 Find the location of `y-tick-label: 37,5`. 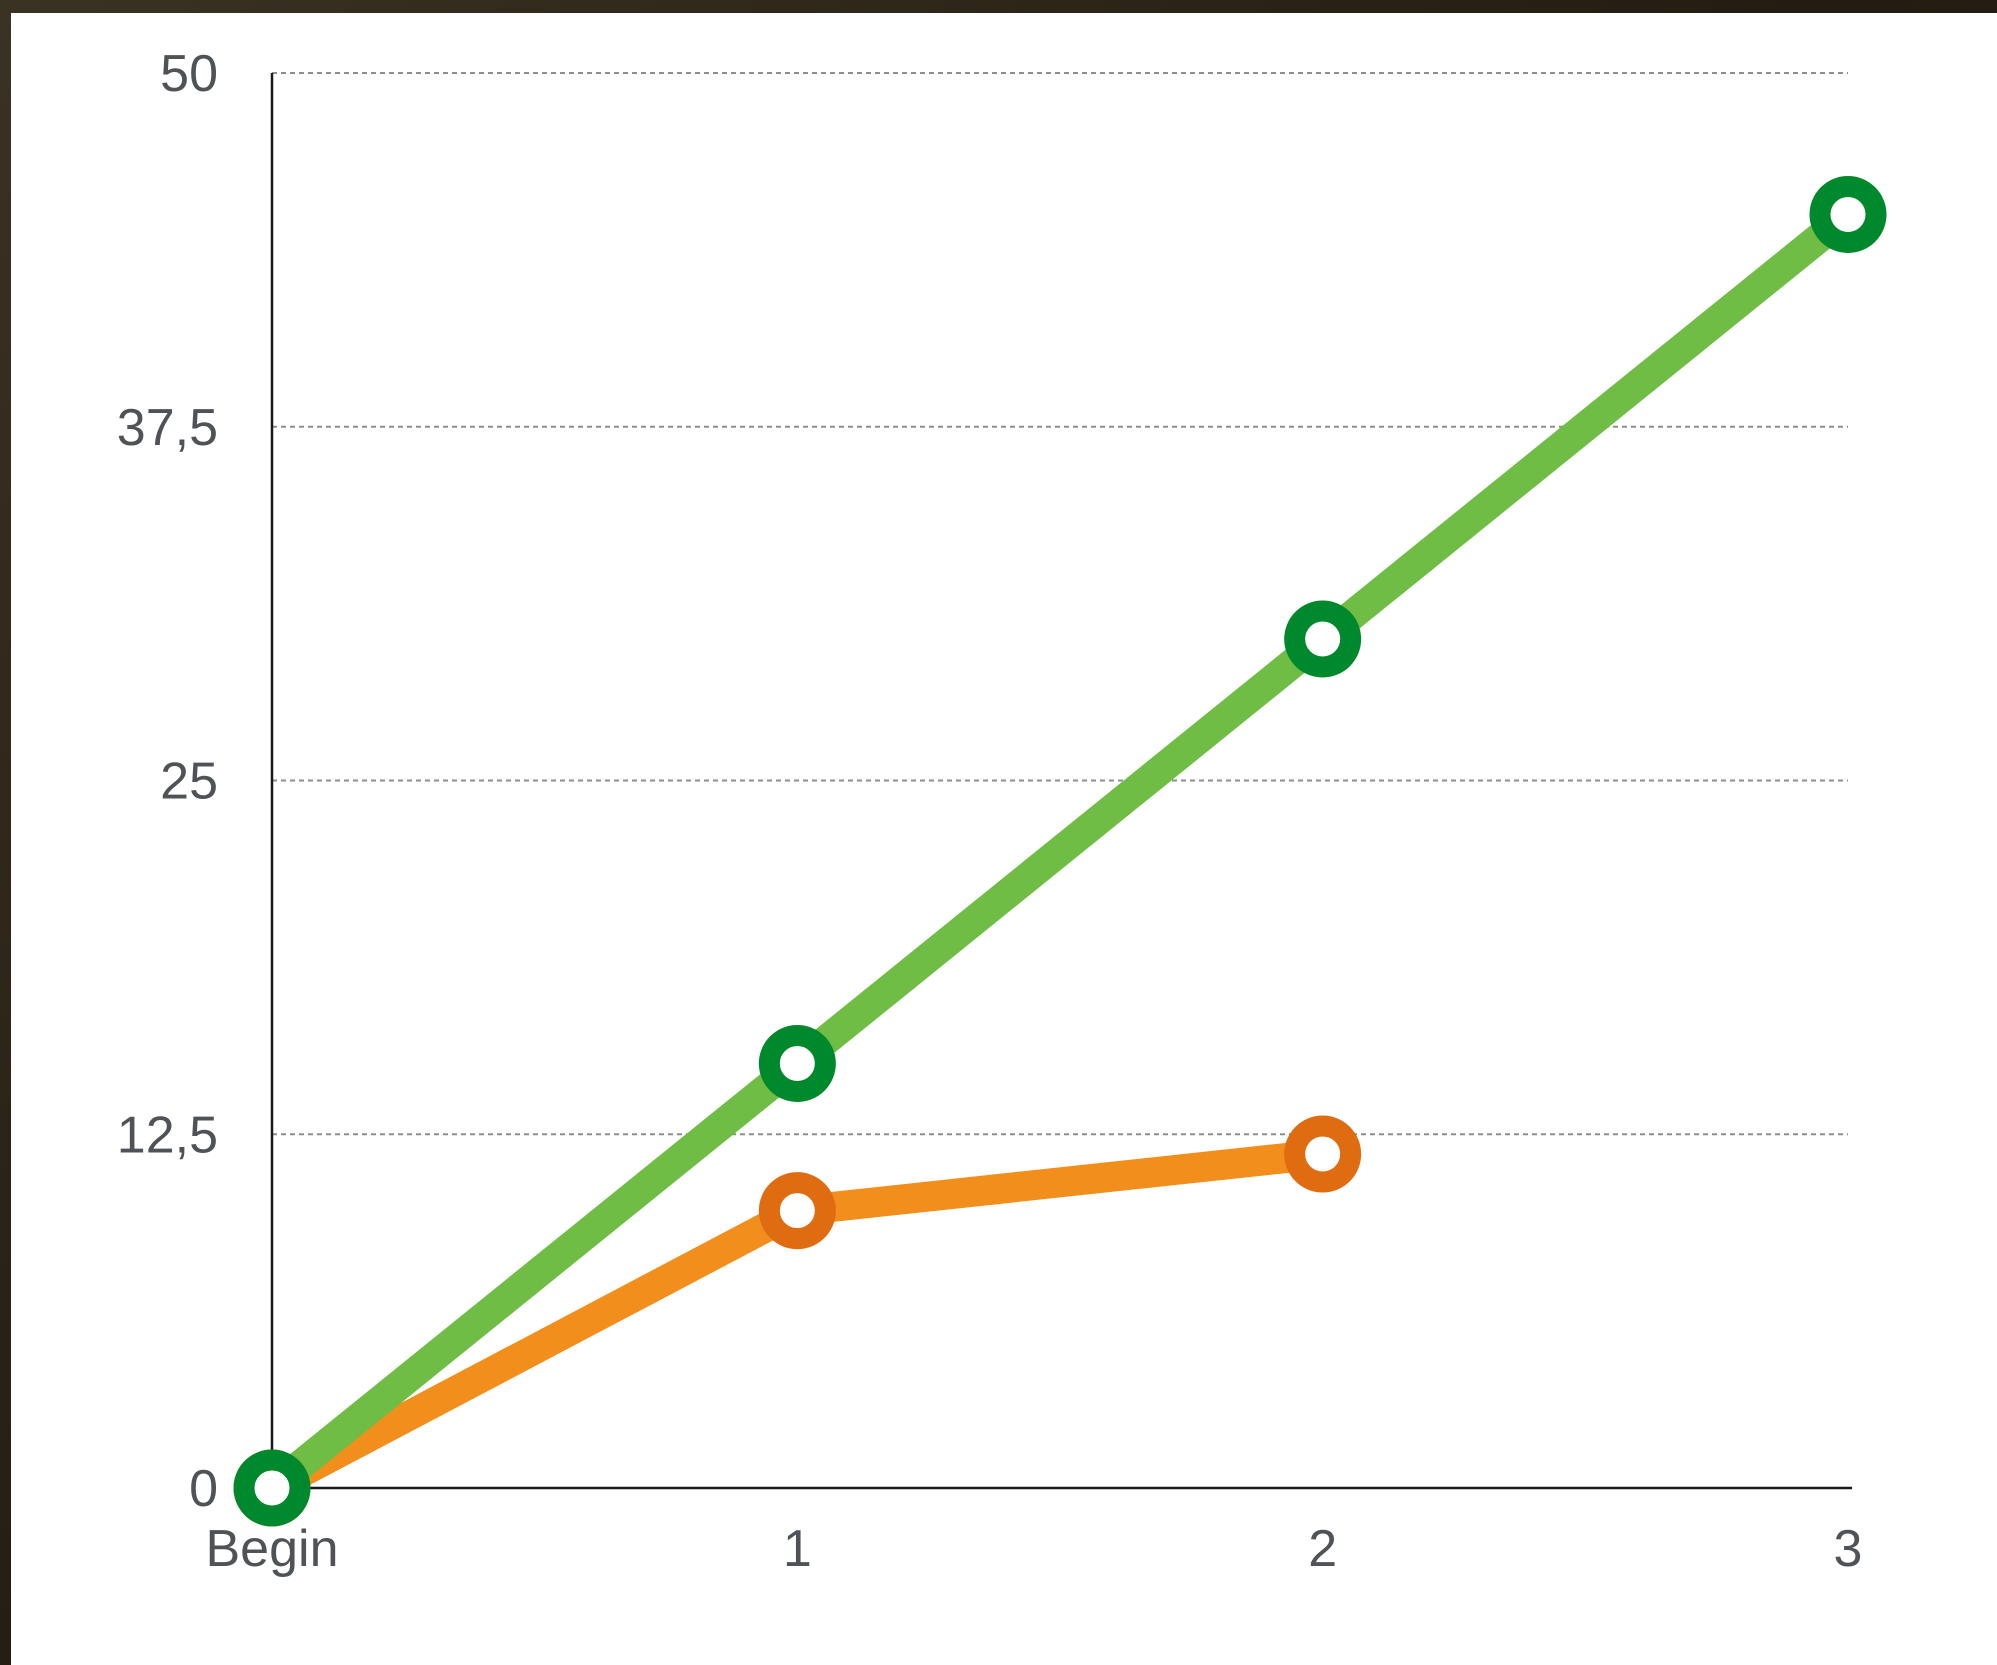

y-tick-label: 37,5 is located at coordinates (167, 428).